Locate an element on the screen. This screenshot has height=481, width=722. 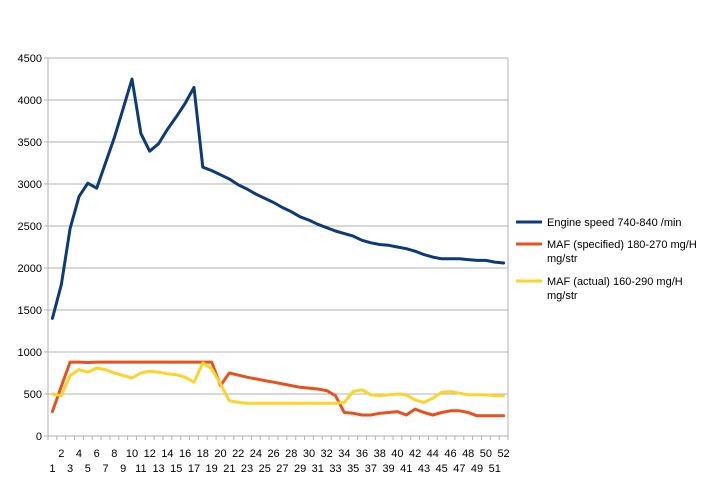
y-tick-label: 2500 is located at coordinates (30, 227).